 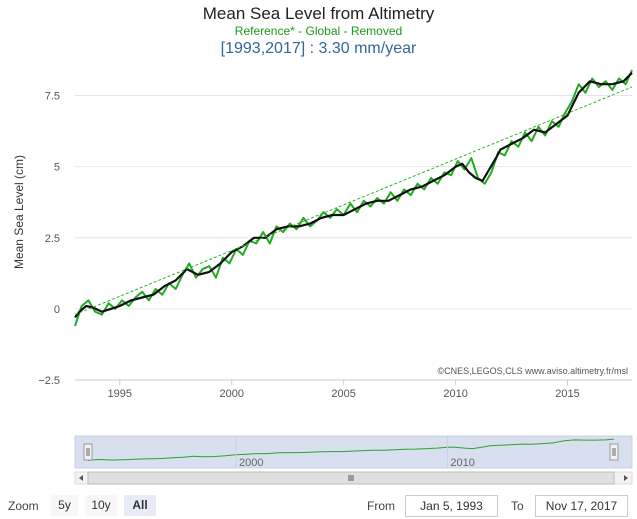 What do you see at coordinates (19, 212) in the screenshot?
I see `y-axis-label: Mean Sea Level (cm)` at bounding box center [19, 212].